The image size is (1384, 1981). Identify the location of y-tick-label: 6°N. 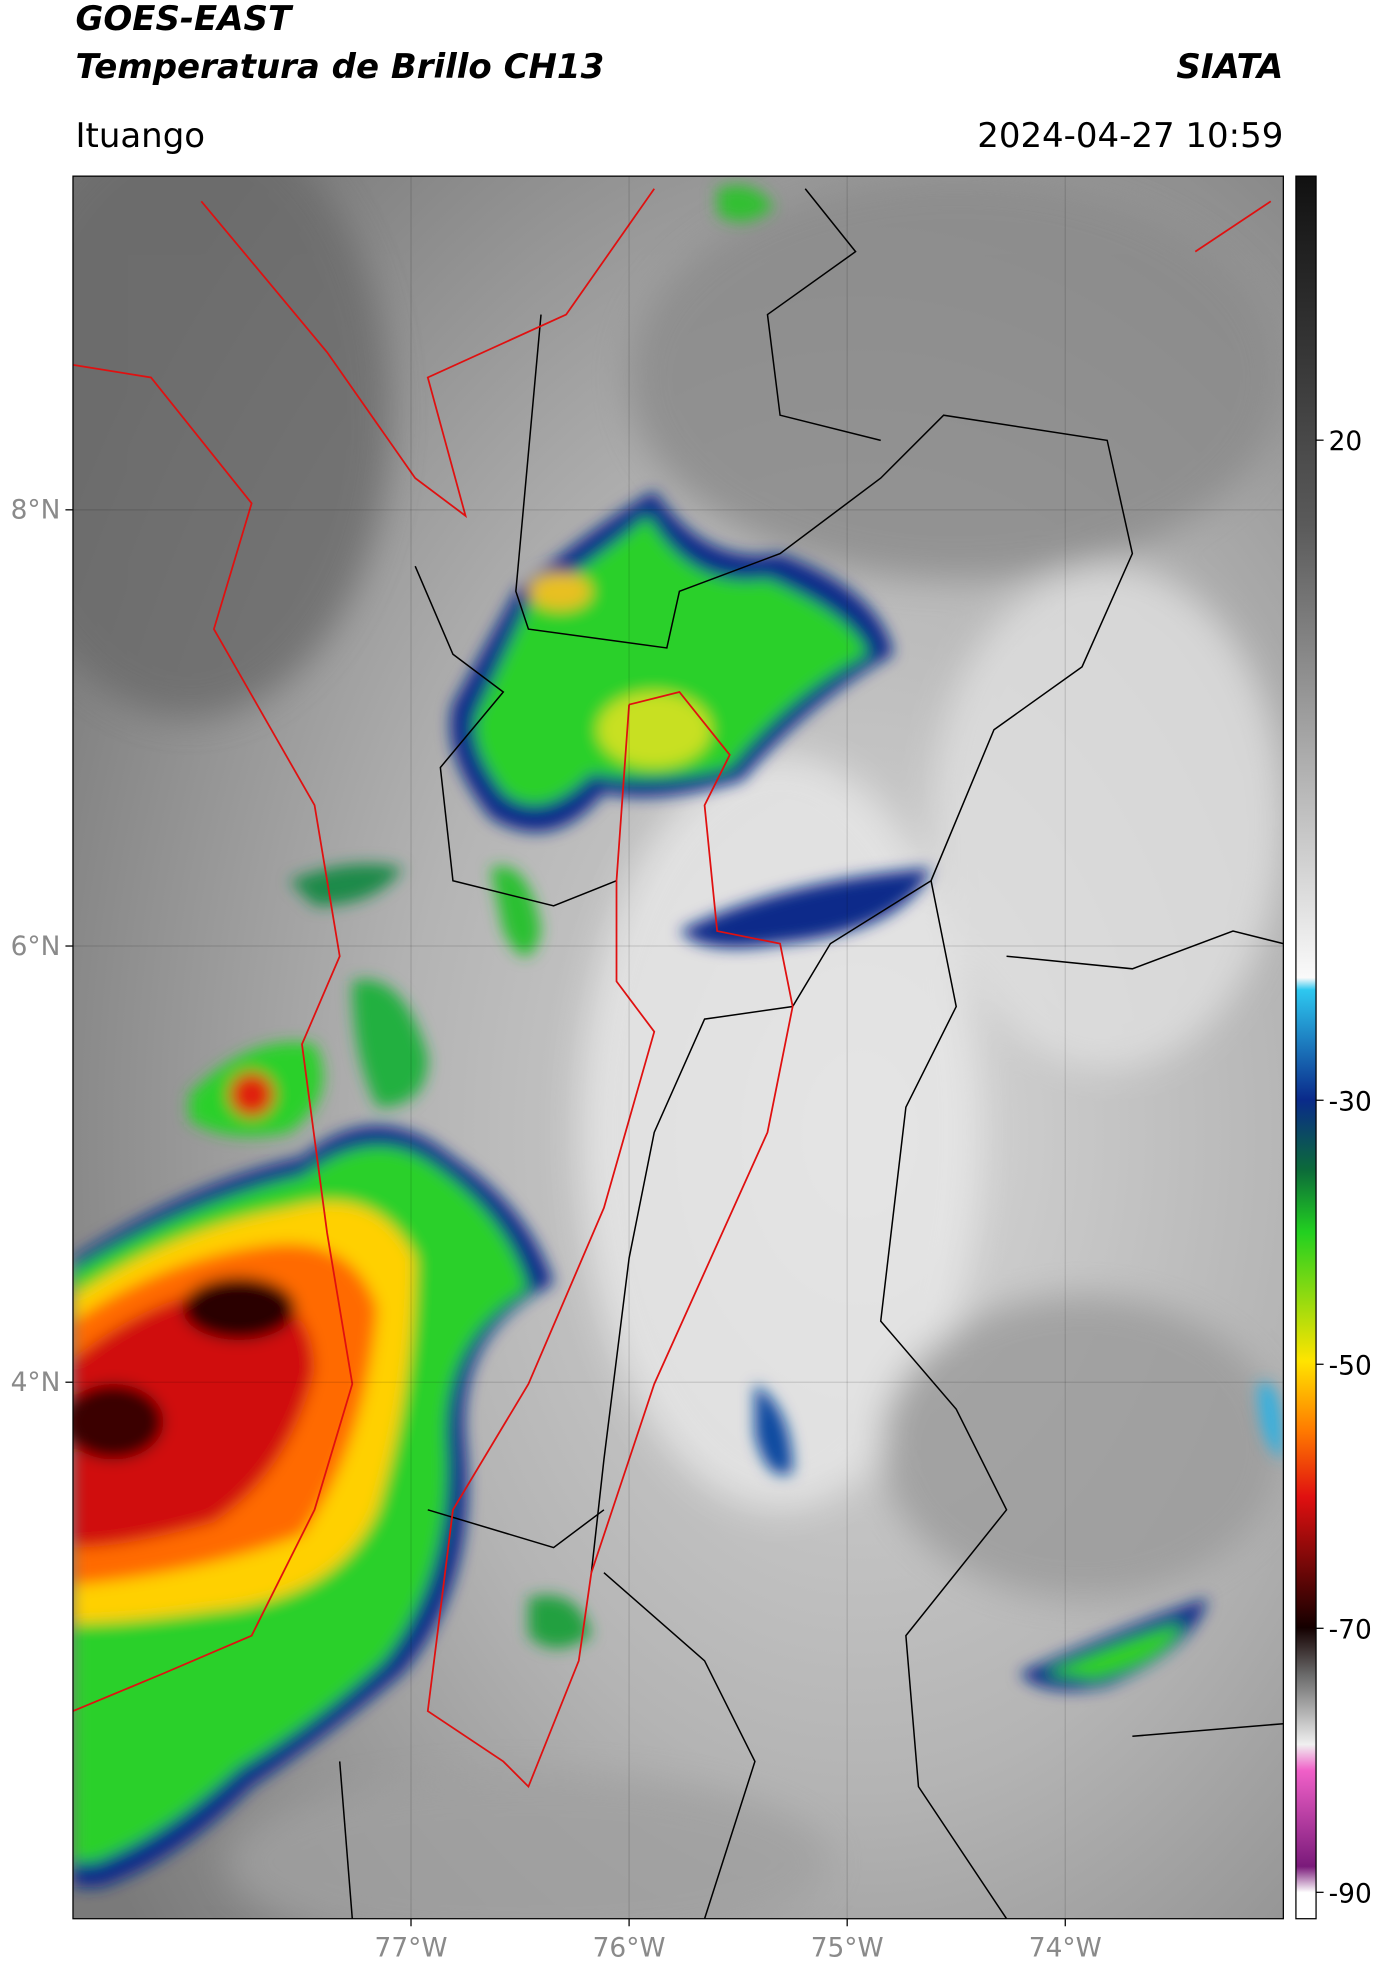
(36, 946).